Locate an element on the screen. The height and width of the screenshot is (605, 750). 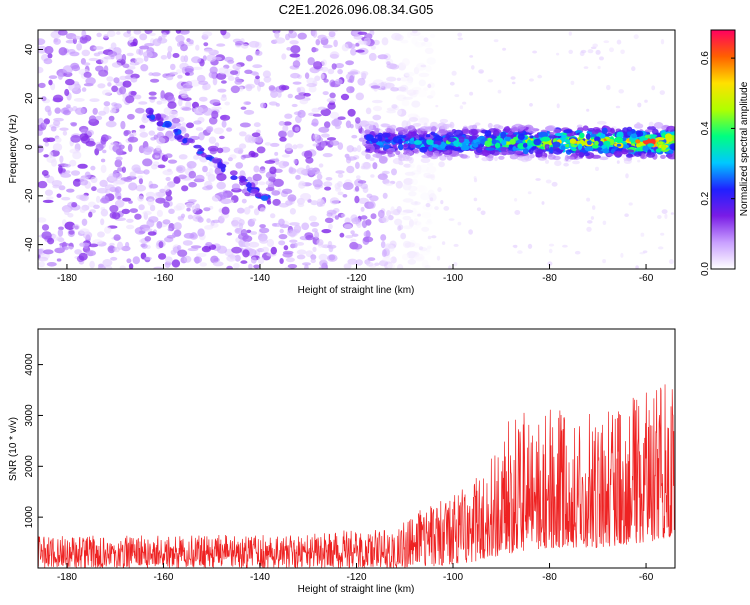
snr-y-tick-label: 1000 is located at coordinates (29, 517).